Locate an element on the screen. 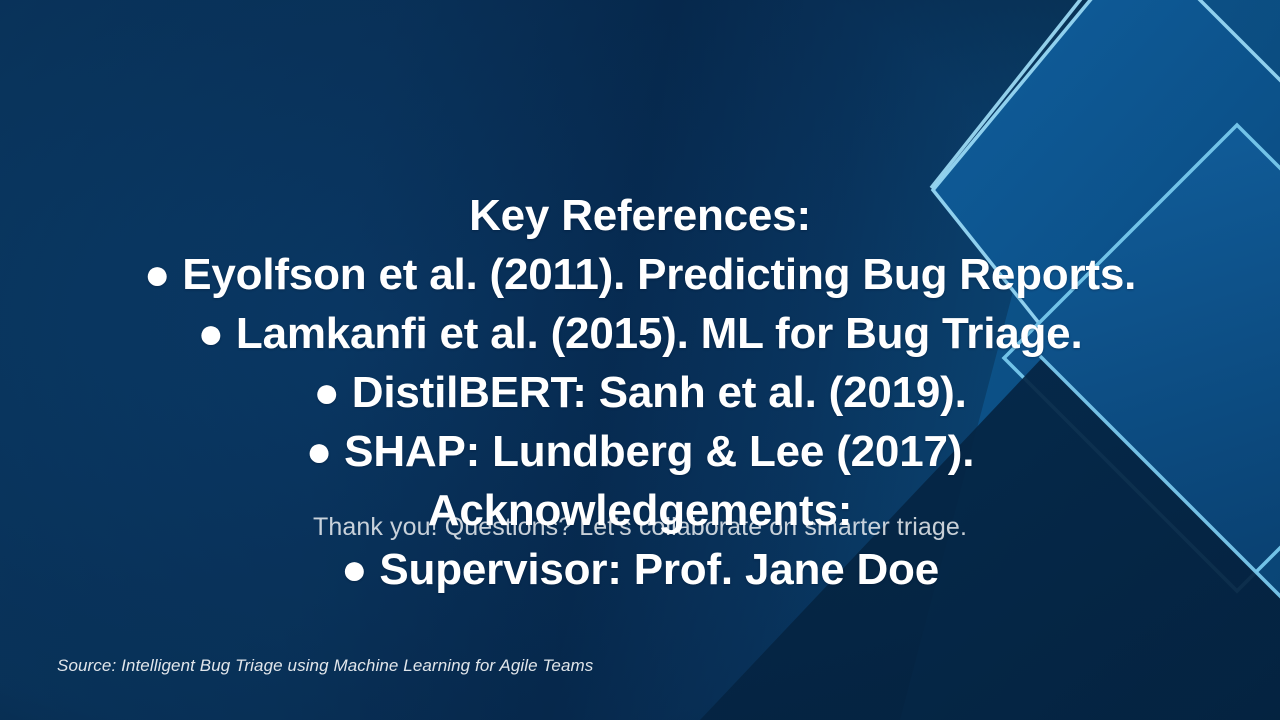 The image size is (1280, 720). reference-item-distilbert: ● DistilBERT: Sanh et al. (2019). is located at coordinates (640, 392).